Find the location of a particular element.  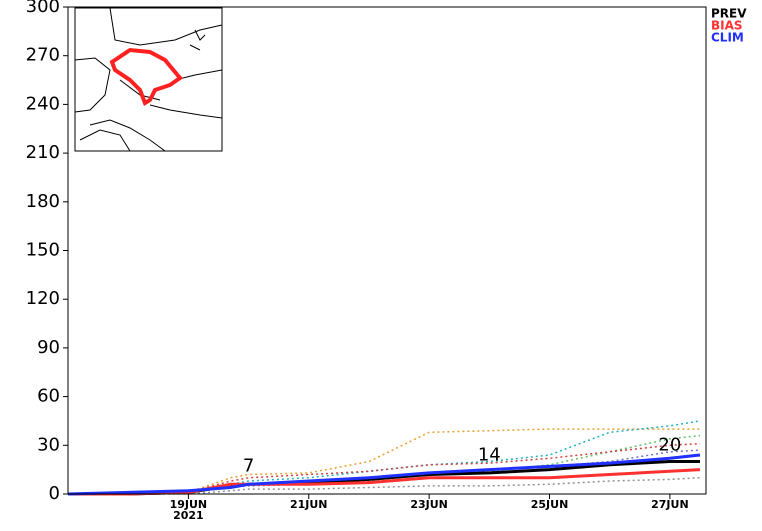

x-tick-label: 25JUN is located at coordinates (550, 504).